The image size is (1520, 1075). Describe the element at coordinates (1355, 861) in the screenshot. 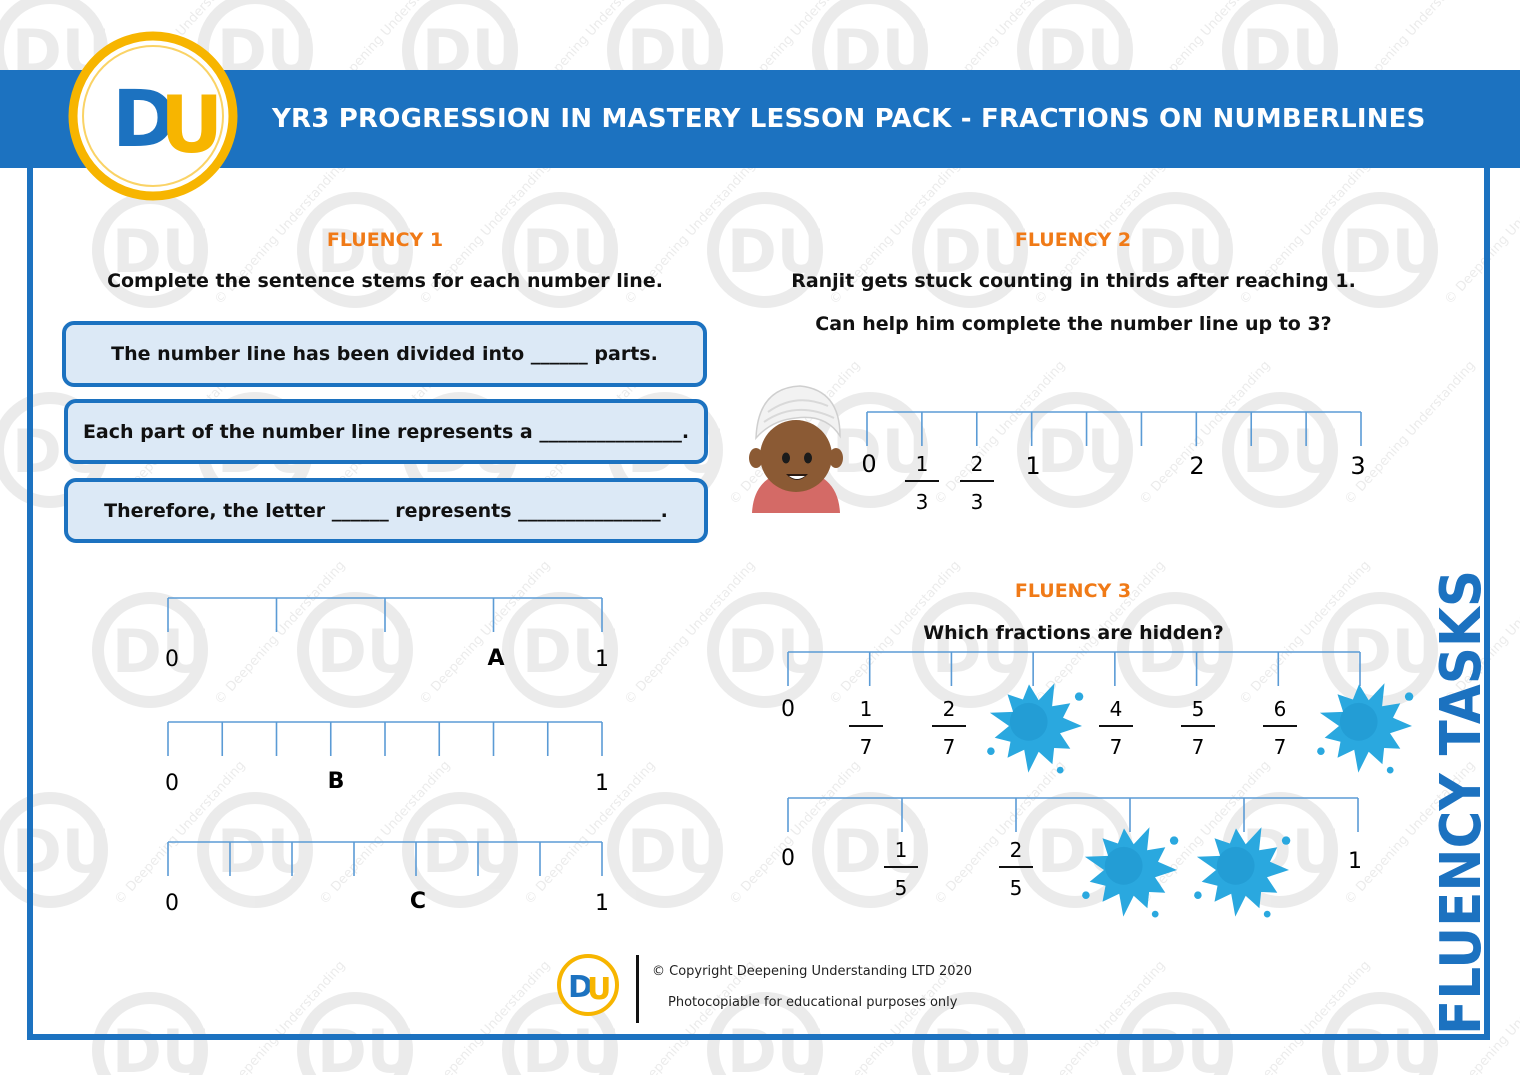

I see `fifths-end-label: 1` at that location.